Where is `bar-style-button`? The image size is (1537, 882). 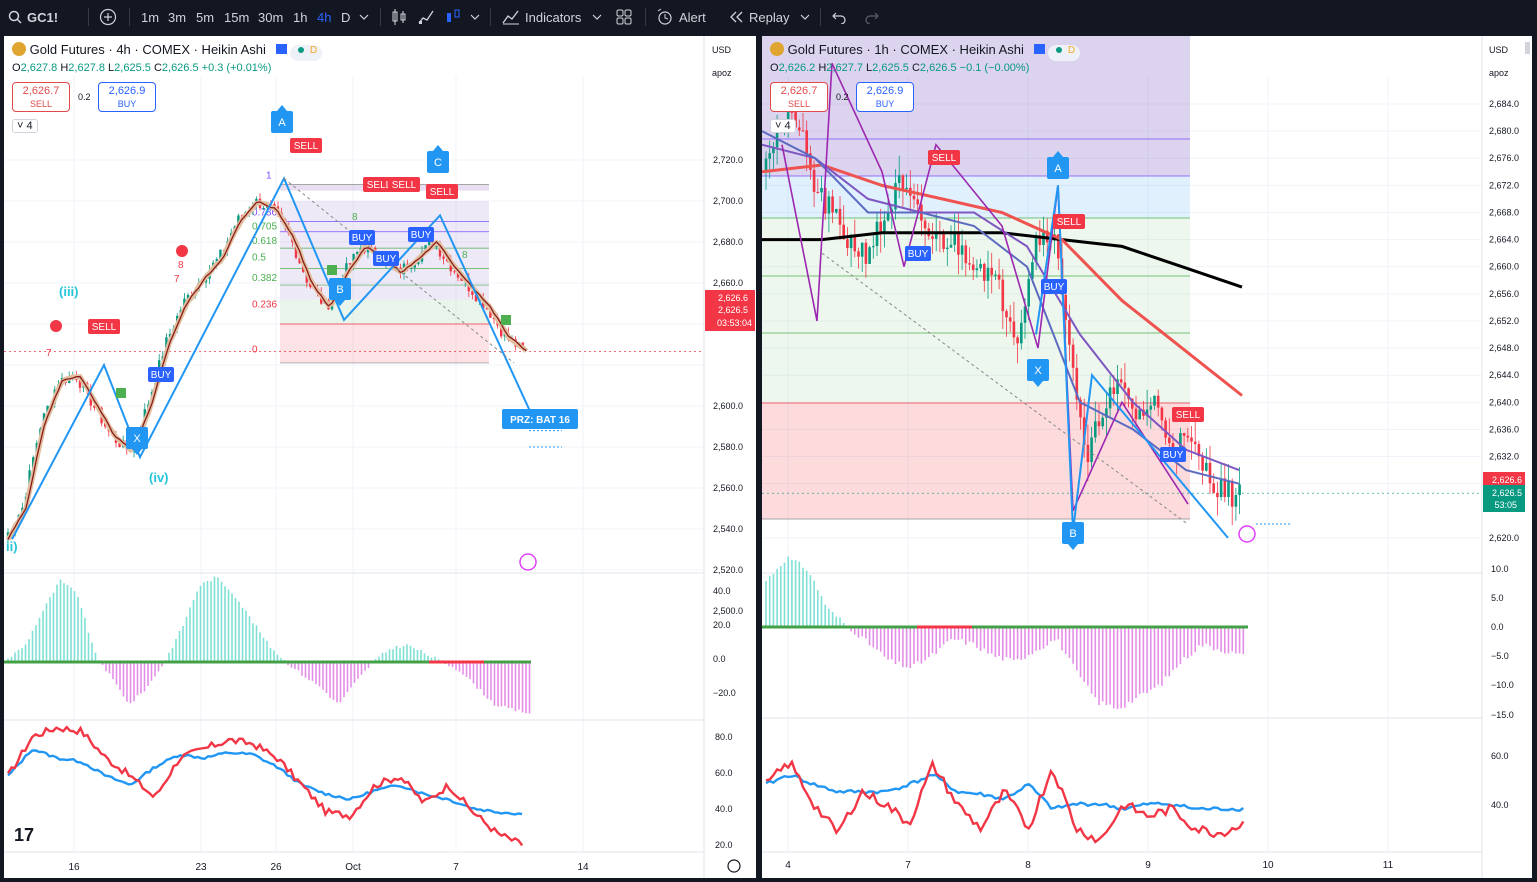 bar-style-button is located at coordinates (399, 17).